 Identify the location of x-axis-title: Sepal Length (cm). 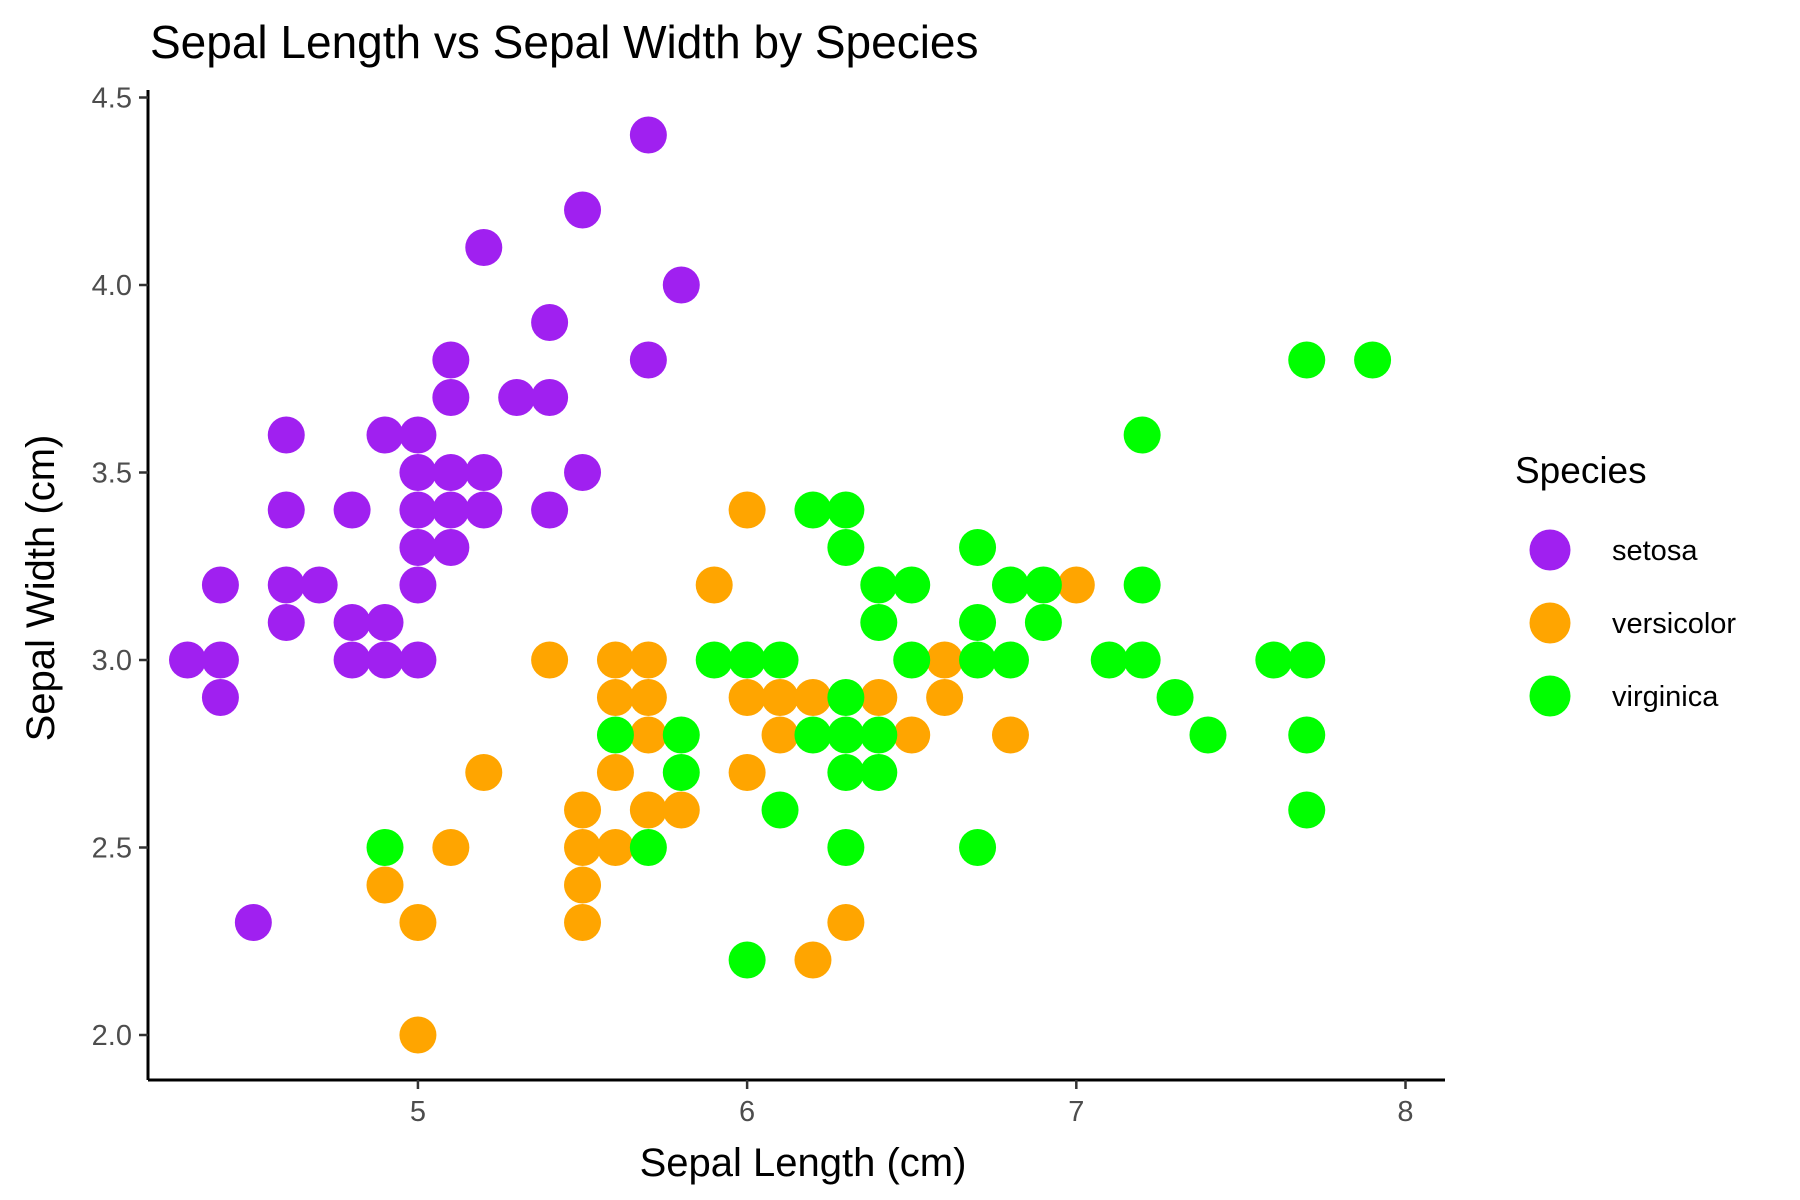
(803, 1163).